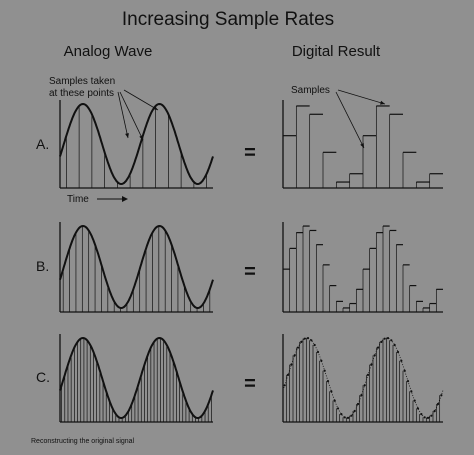 This screenshot has width=474, height=455. I want to click on row-label-a: A., so click(42, 144).